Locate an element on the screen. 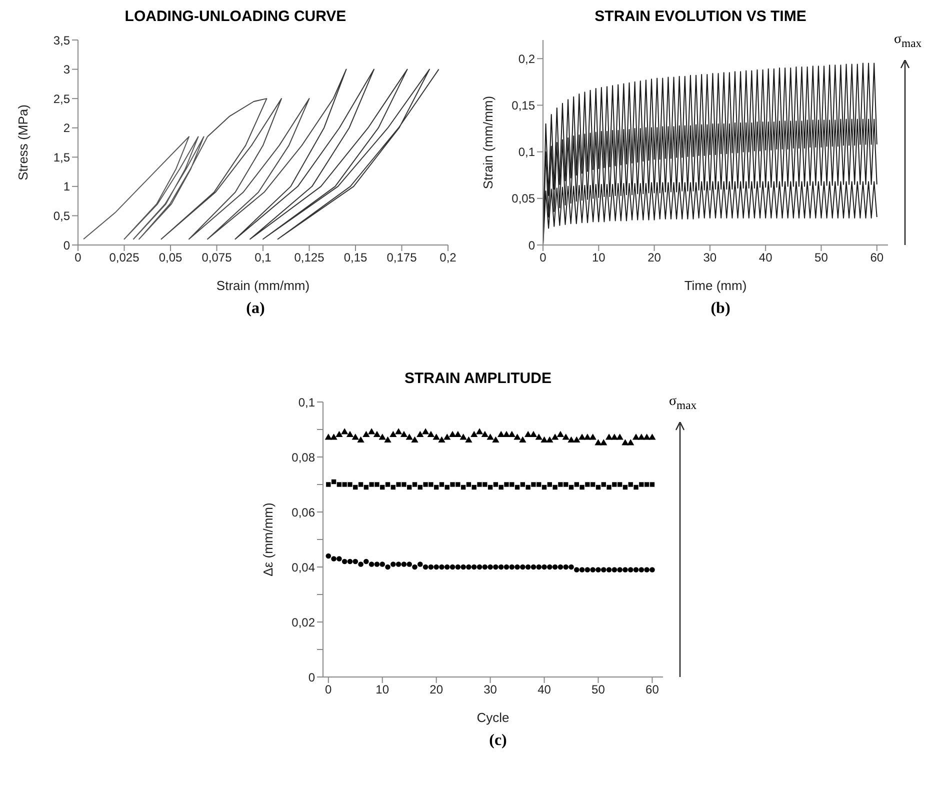 This screenshot has width=928, height=789. y-tick-label: 3 is located at coordinates (66, 69).